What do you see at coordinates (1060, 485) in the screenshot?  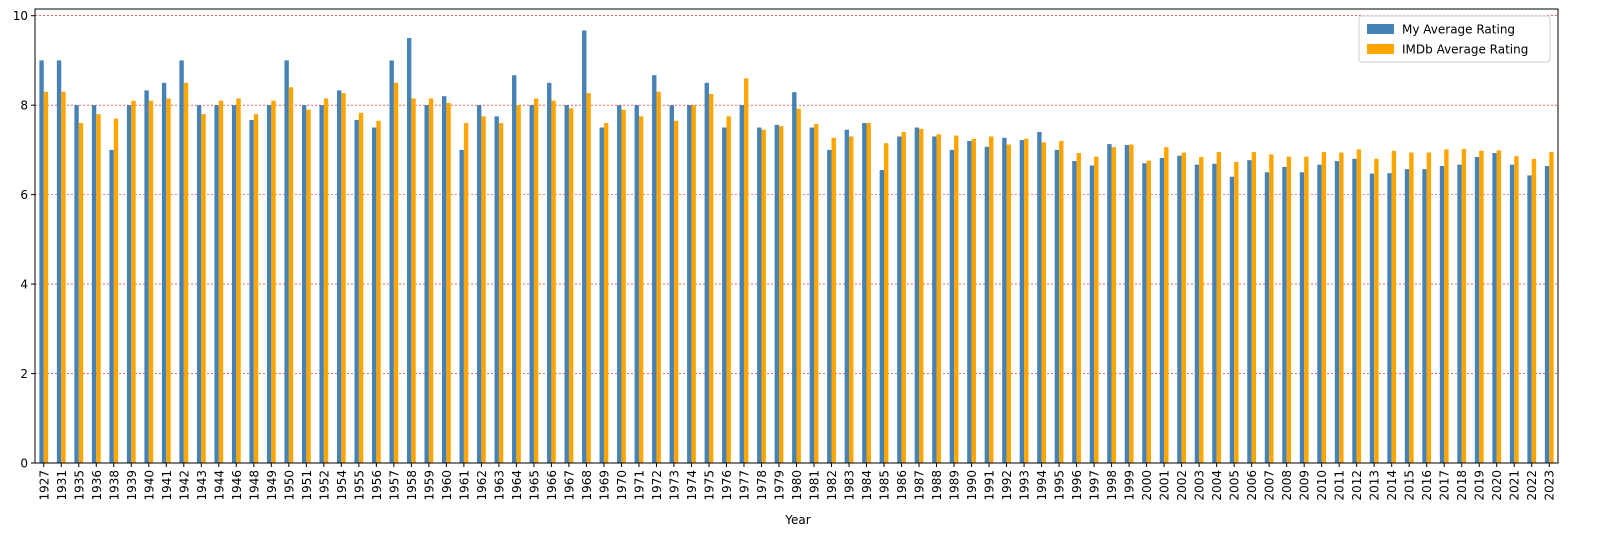 I see `x-tick-label: 1995` at bounding box center [1060, 485].